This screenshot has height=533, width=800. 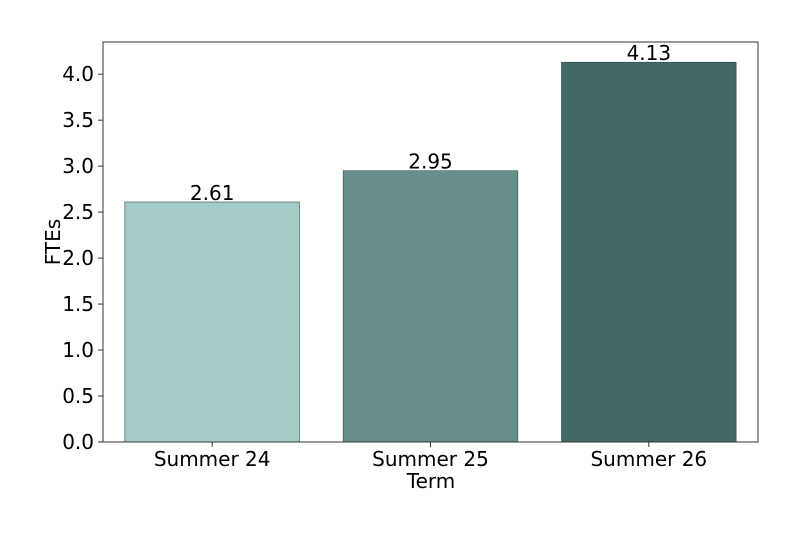 I want to click on bar-value-label: 2.95, so click(x=430, y=162).